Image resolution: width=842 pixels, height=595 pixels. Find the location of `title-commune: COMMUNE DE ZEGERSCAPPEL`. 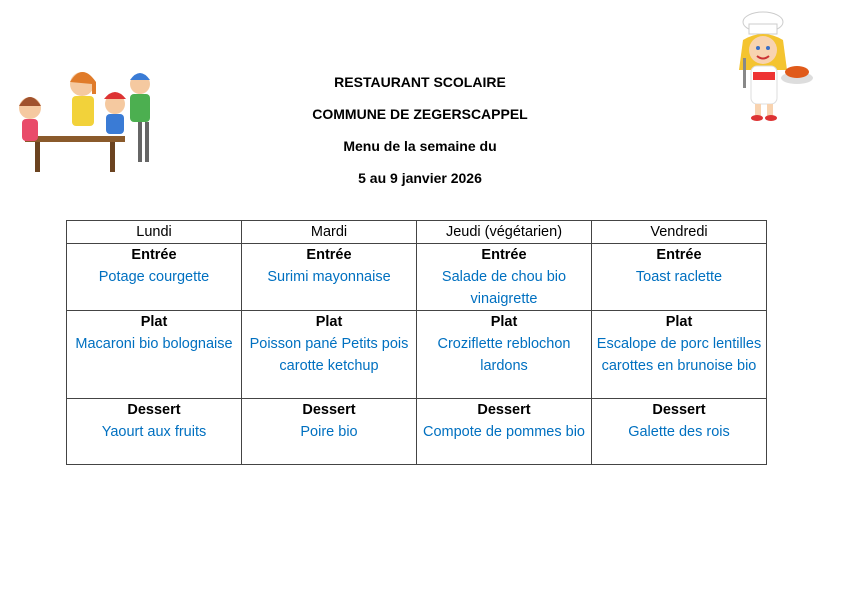

title-commune: COMMUNE DE ZEGERSCAPPEL is located at coordinates (420, 114).